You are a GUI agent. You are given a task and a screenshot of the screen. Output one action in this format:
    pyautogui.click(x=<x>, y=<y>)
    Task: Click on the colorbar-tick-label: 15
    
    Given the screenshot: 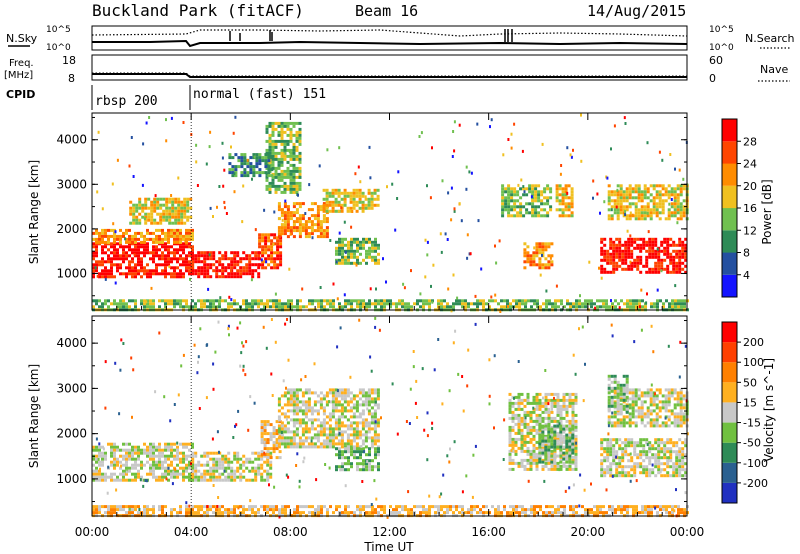 What is the action you would take?
    pyautogui.click(x=750, y=402)
    